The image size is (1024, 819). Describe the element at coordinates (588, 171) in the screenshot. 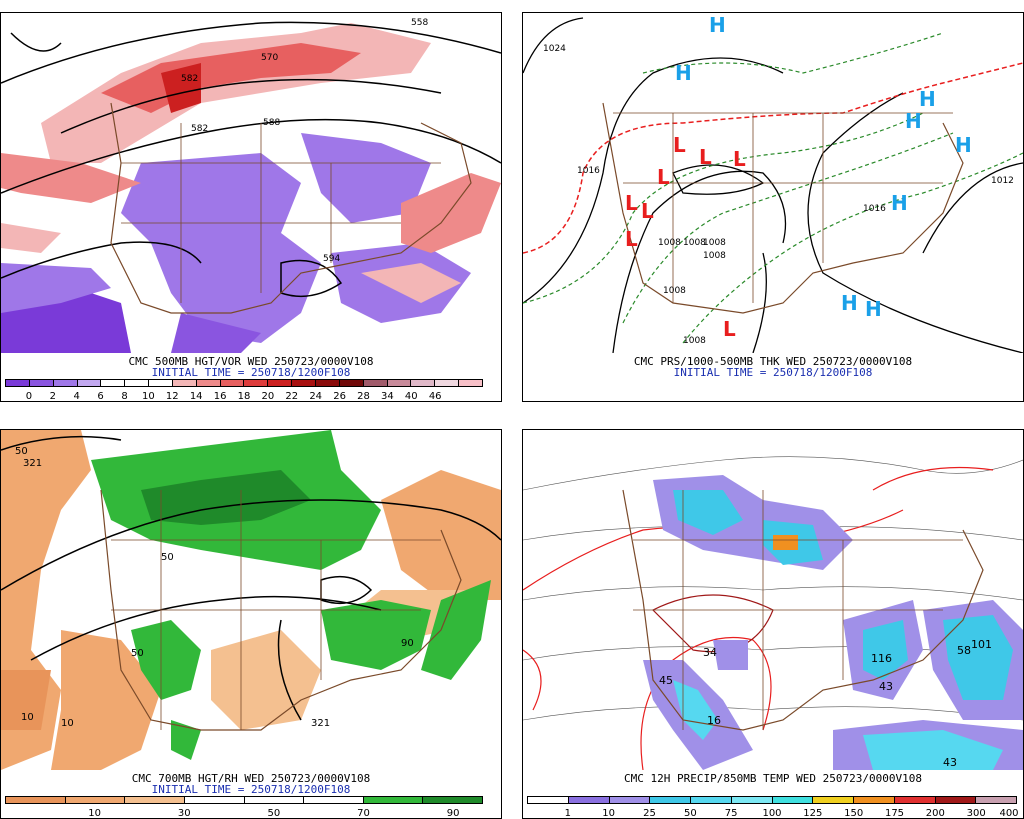

I see `contour-label: 1016` at that location.